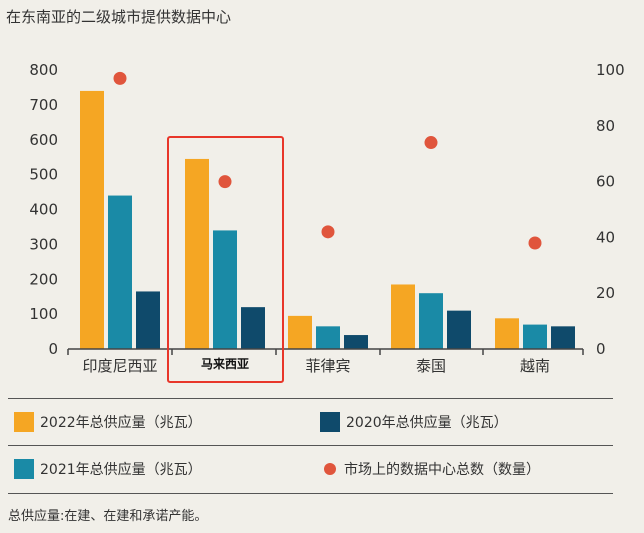 The image size is (644, 533). I want to click on legend-item-2020: 2020年总供应量（兆瓦）, so click(414, 422).